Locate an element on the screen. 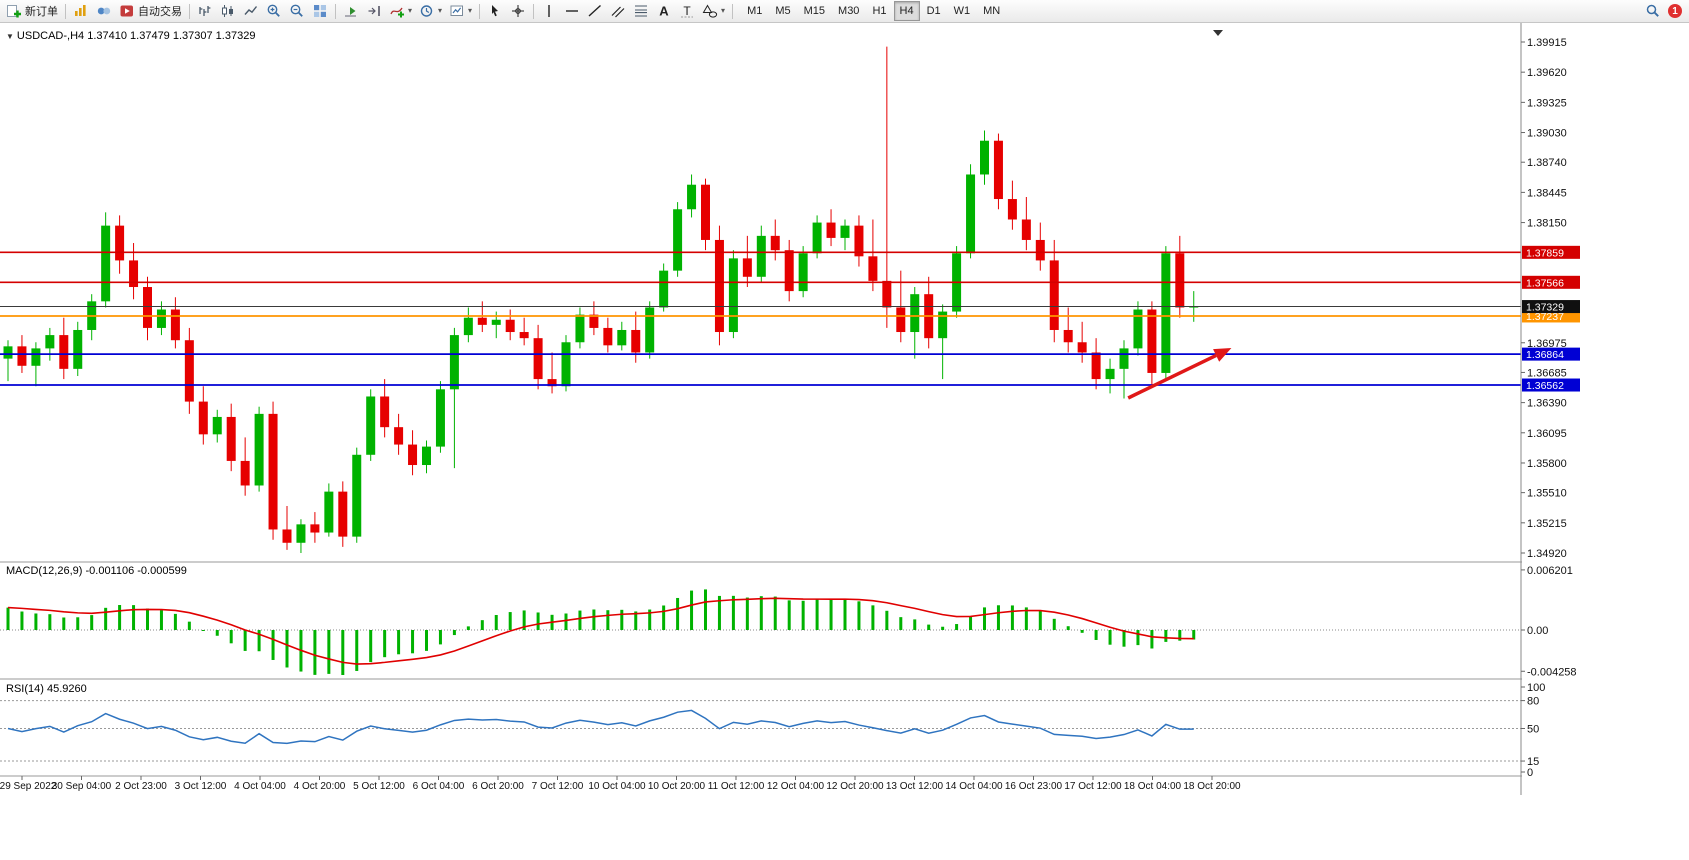 This screenshot has width=1689, height=860. line-chart-button is located at coordinates (251, 11).